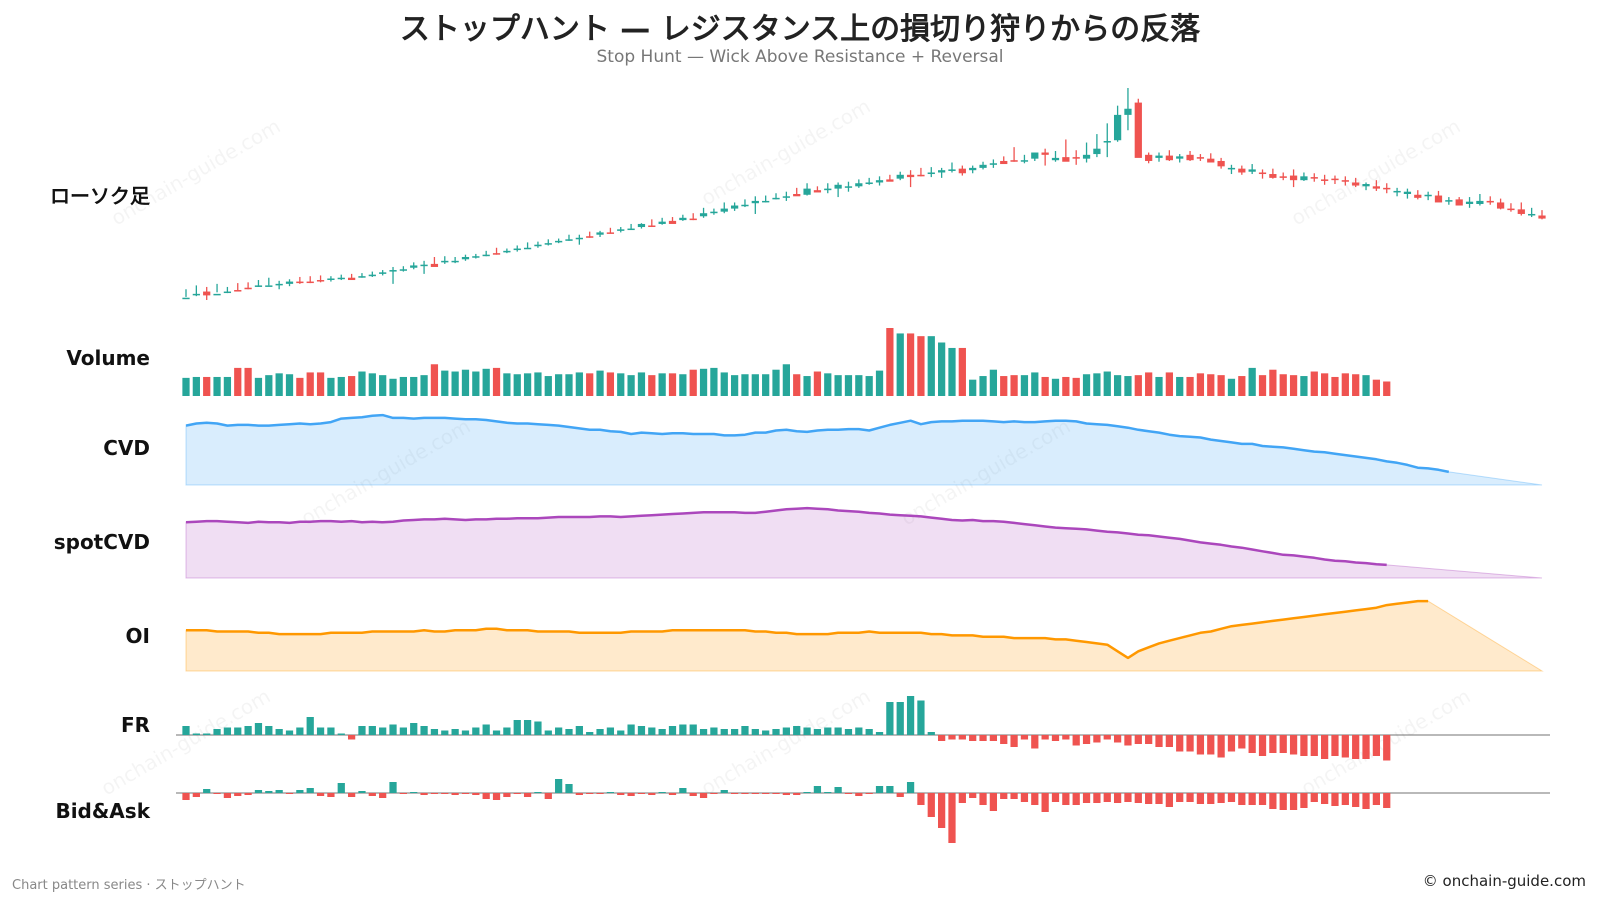  What do you see at coordinates (101, 542) in the screenshot?
I see `panel-label-spotcvd: spotCVD` at bounding box center [101, 542].